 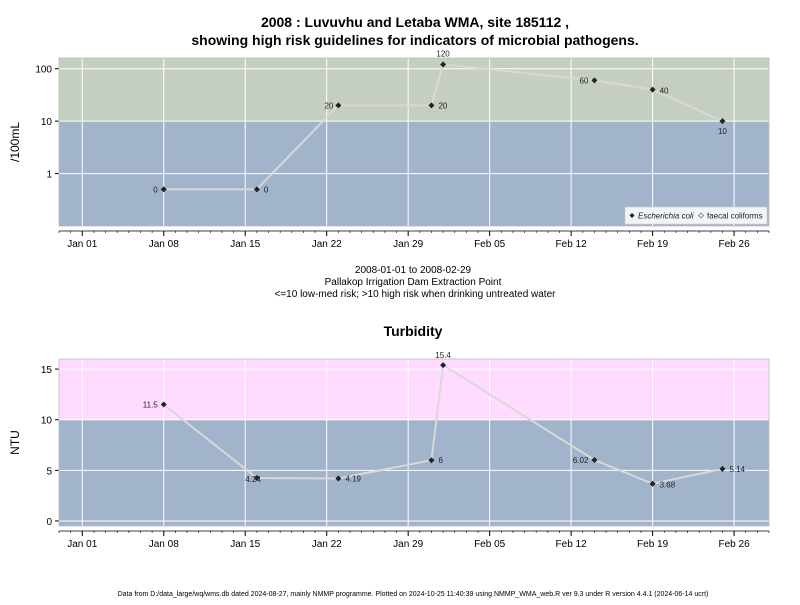 I want to click on chart2-ylabel: NTU, so click(x=15, y=442).